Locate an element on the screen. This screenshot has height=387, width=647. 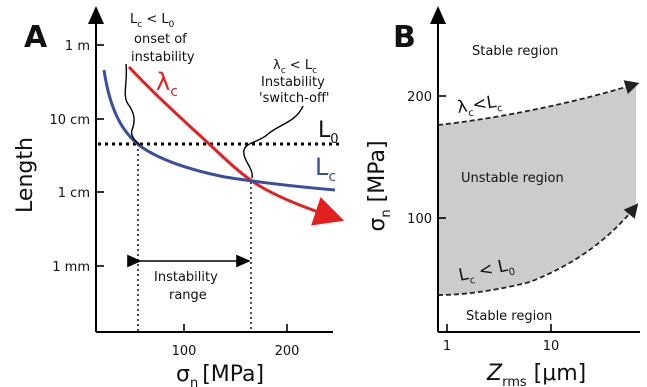
panel-b-y-tick-label: 200 is located at coordinates (419, 97).